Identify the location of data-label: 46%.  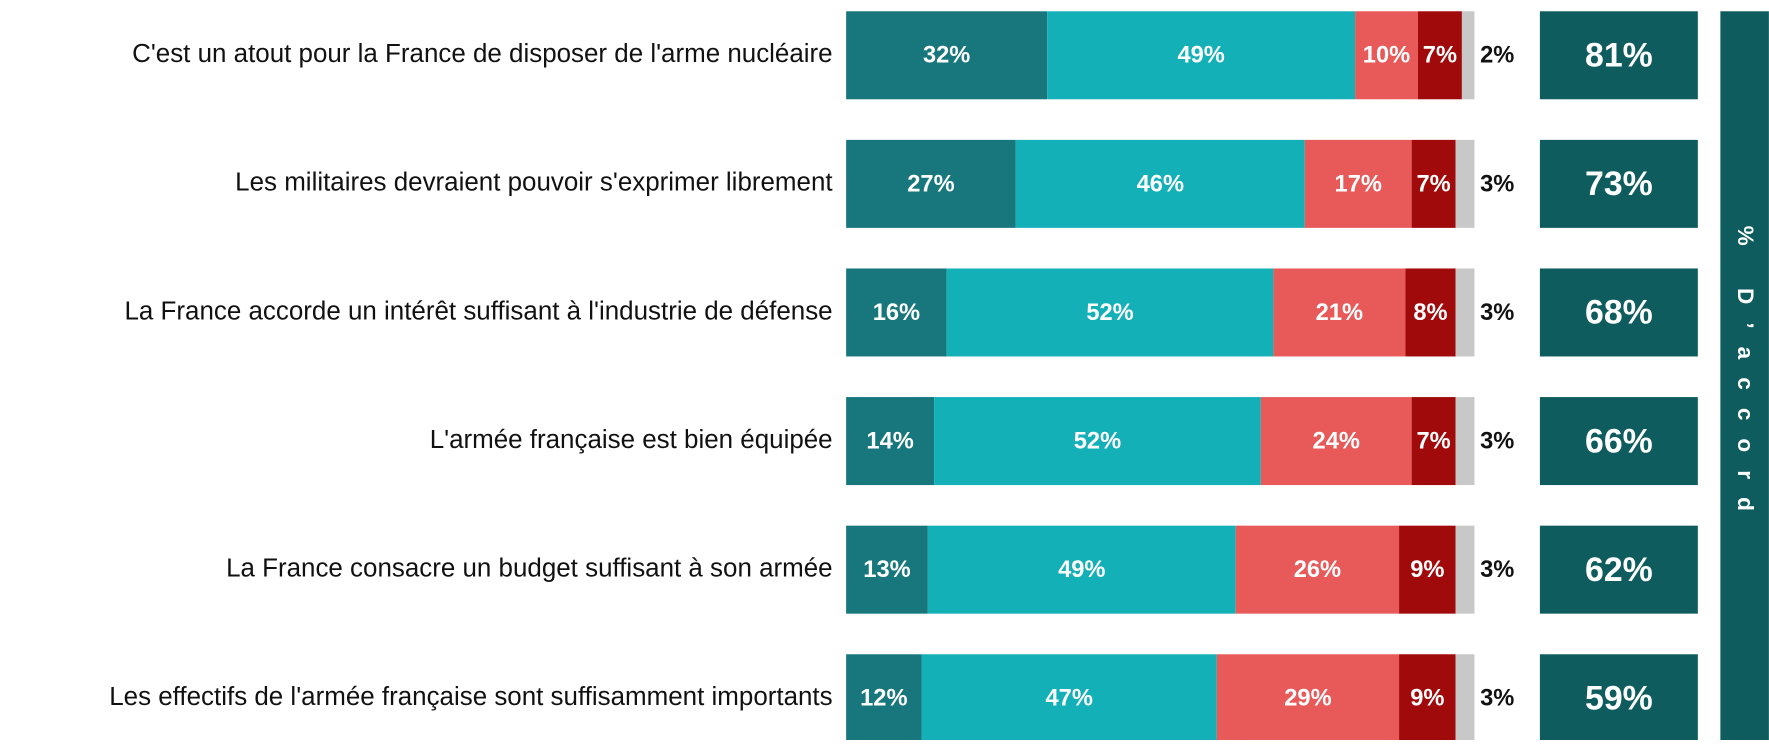
(1160, 184).